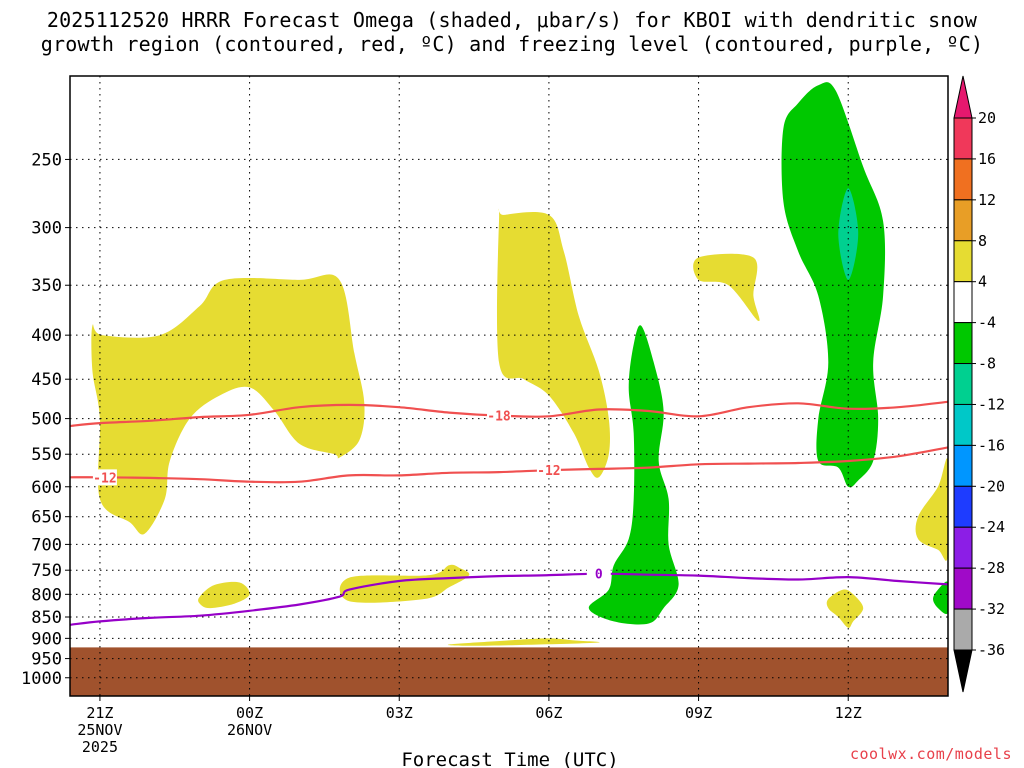  Describe the element at coordinates (399, 713) in the screenshot. I see `x-tick-label: 03Z` at that location.